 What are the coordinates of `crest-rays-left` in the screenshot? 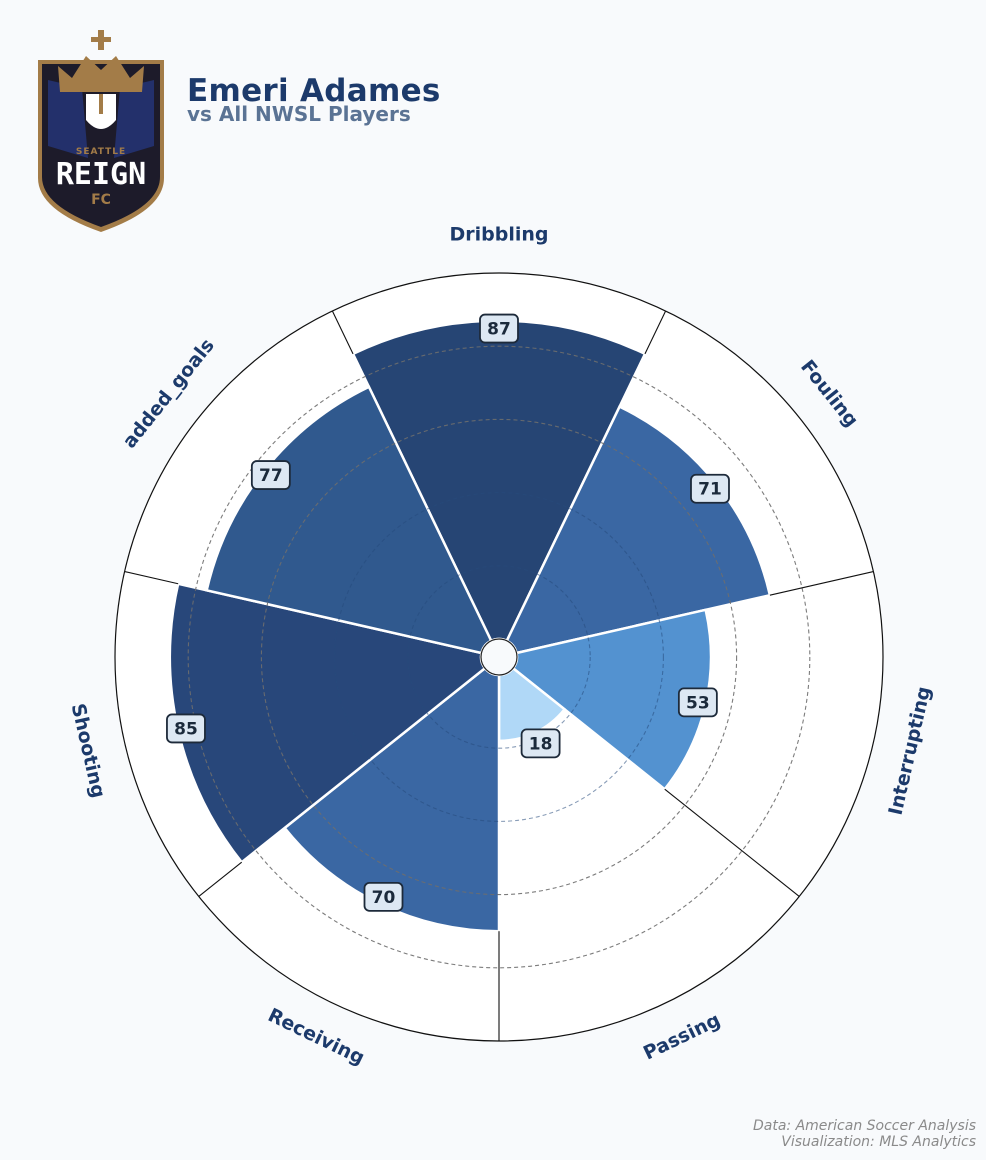 It's located at (68, 119).